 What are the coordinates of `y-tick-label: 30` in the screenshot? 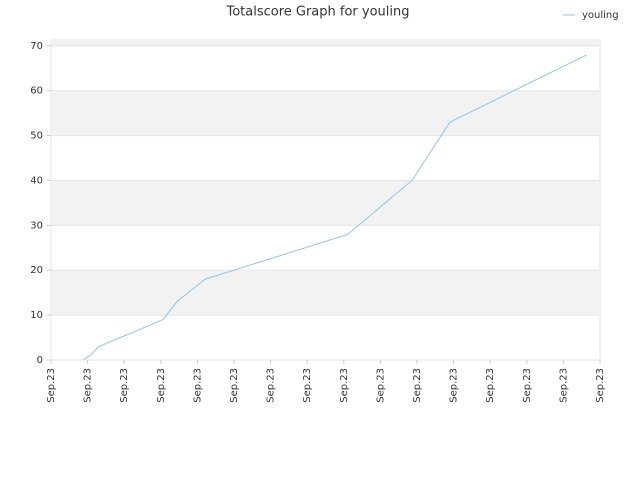 It's located at (36, 225).